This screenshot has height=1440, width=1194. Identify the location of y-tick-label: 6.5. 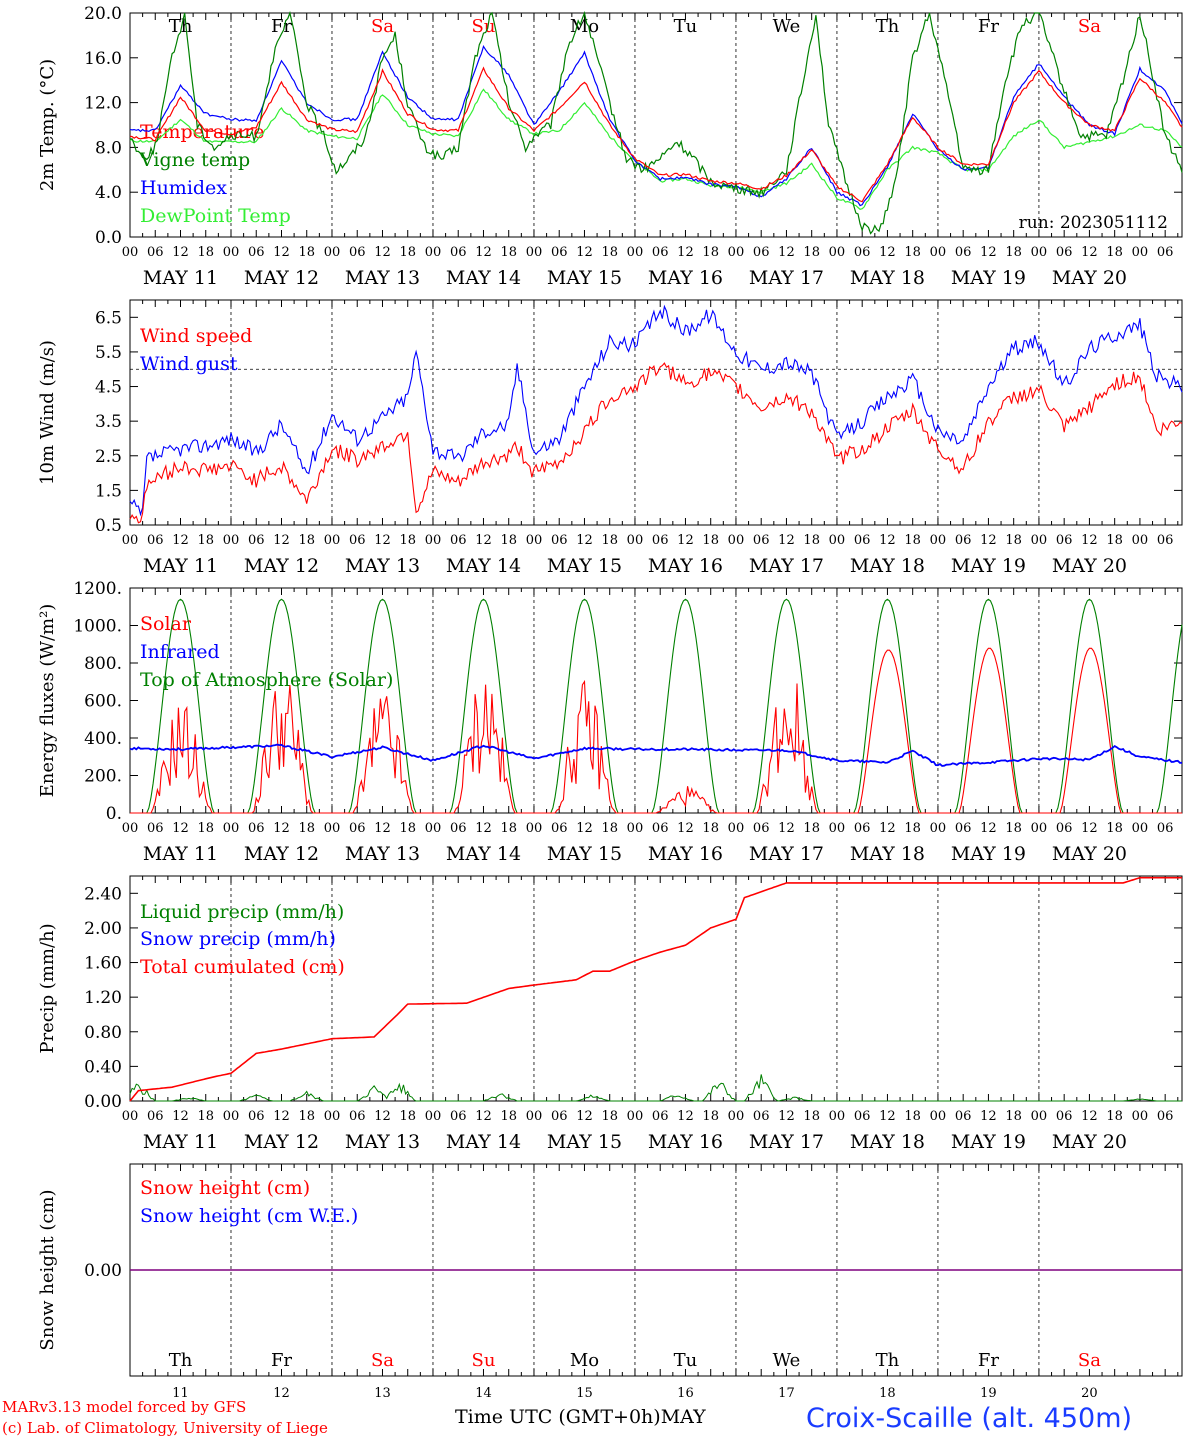
(108, 318).